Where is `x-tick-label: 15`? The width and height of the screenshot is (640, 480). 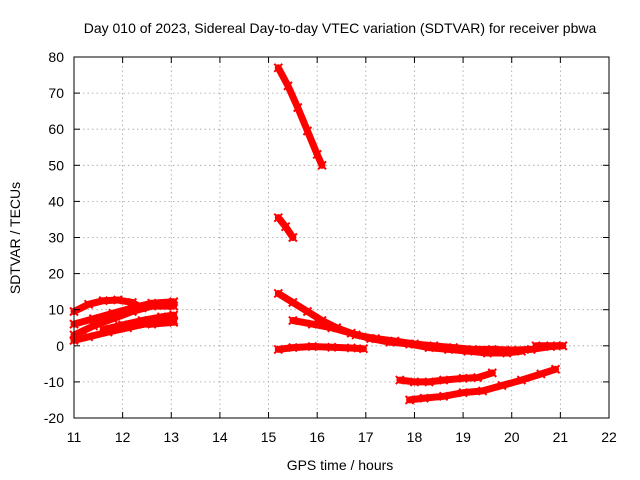
x-tick-label: 15 is located at coordinates (269, 437).